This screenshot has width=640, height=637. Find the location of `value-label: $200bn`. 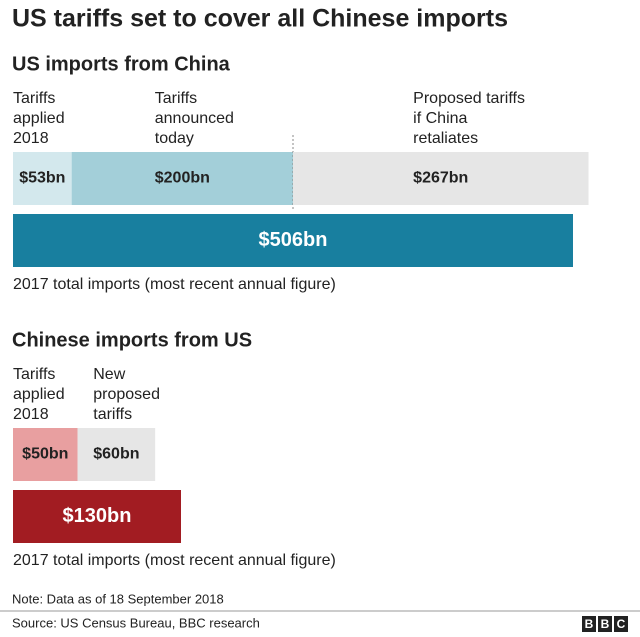

value-label: $200bn is located at coordinates (182, 178).